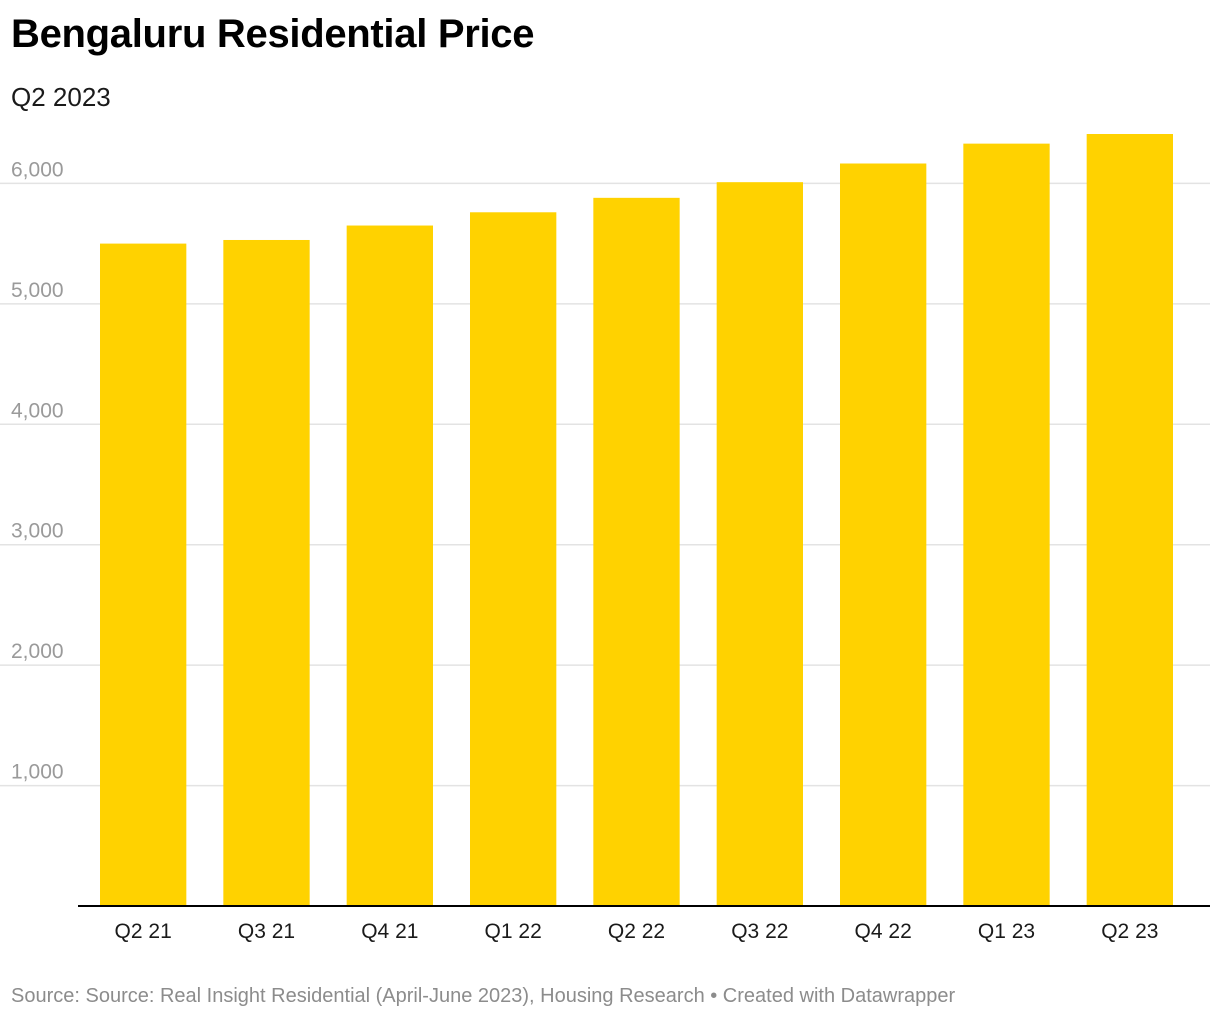  I want to click on x-tick-label: Q2 21, so click(143, 931).